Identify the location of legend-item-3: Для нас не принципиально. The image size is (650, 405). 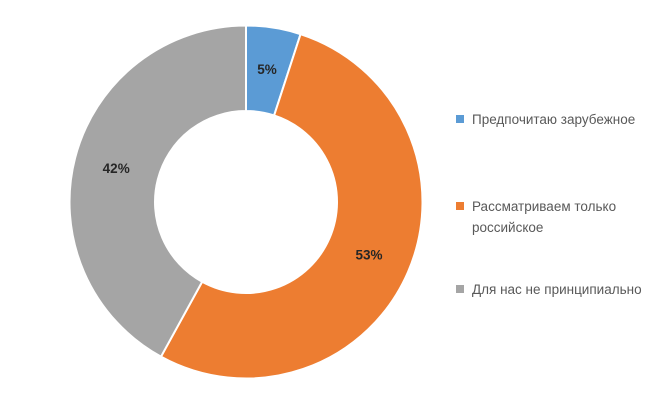
(549, 289).